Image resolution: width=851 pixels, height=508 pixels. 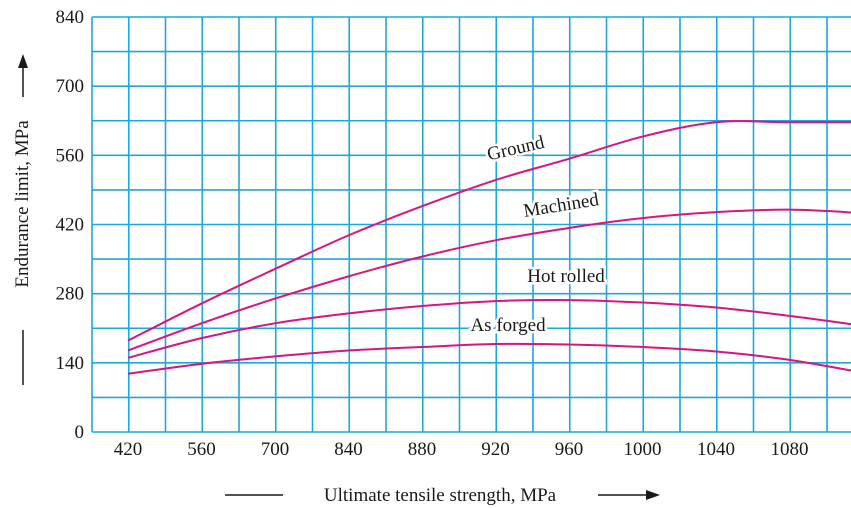 What do you see at coordinates (348, 449) in the screenshot?
I see `x-tick-label: 840` at bounding box center [348, 449].